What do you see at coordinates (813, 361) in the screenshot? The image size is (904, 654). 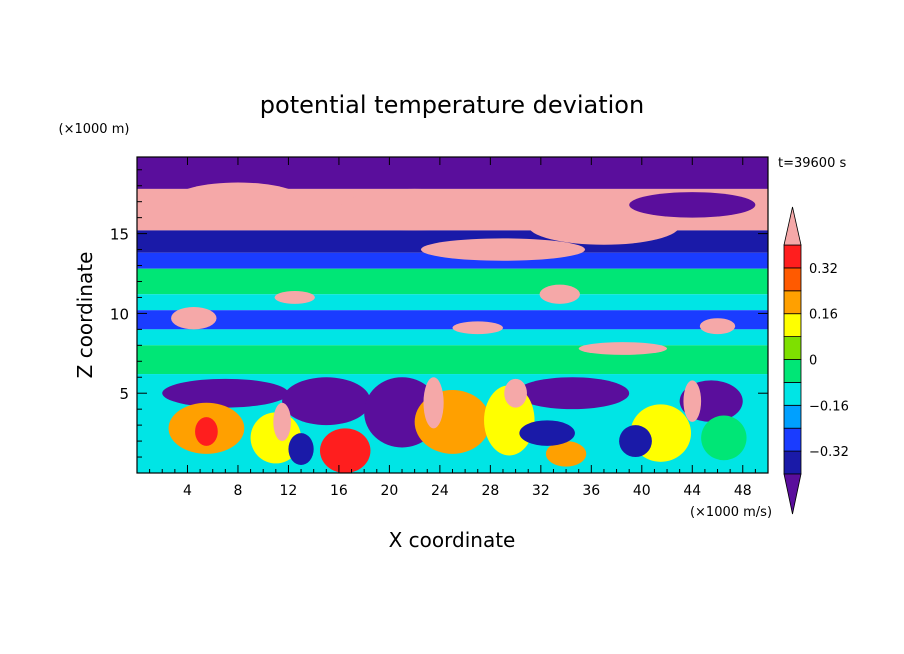 I see `colorbar-tick-label-2: 0` at bounding box center [813, 361].